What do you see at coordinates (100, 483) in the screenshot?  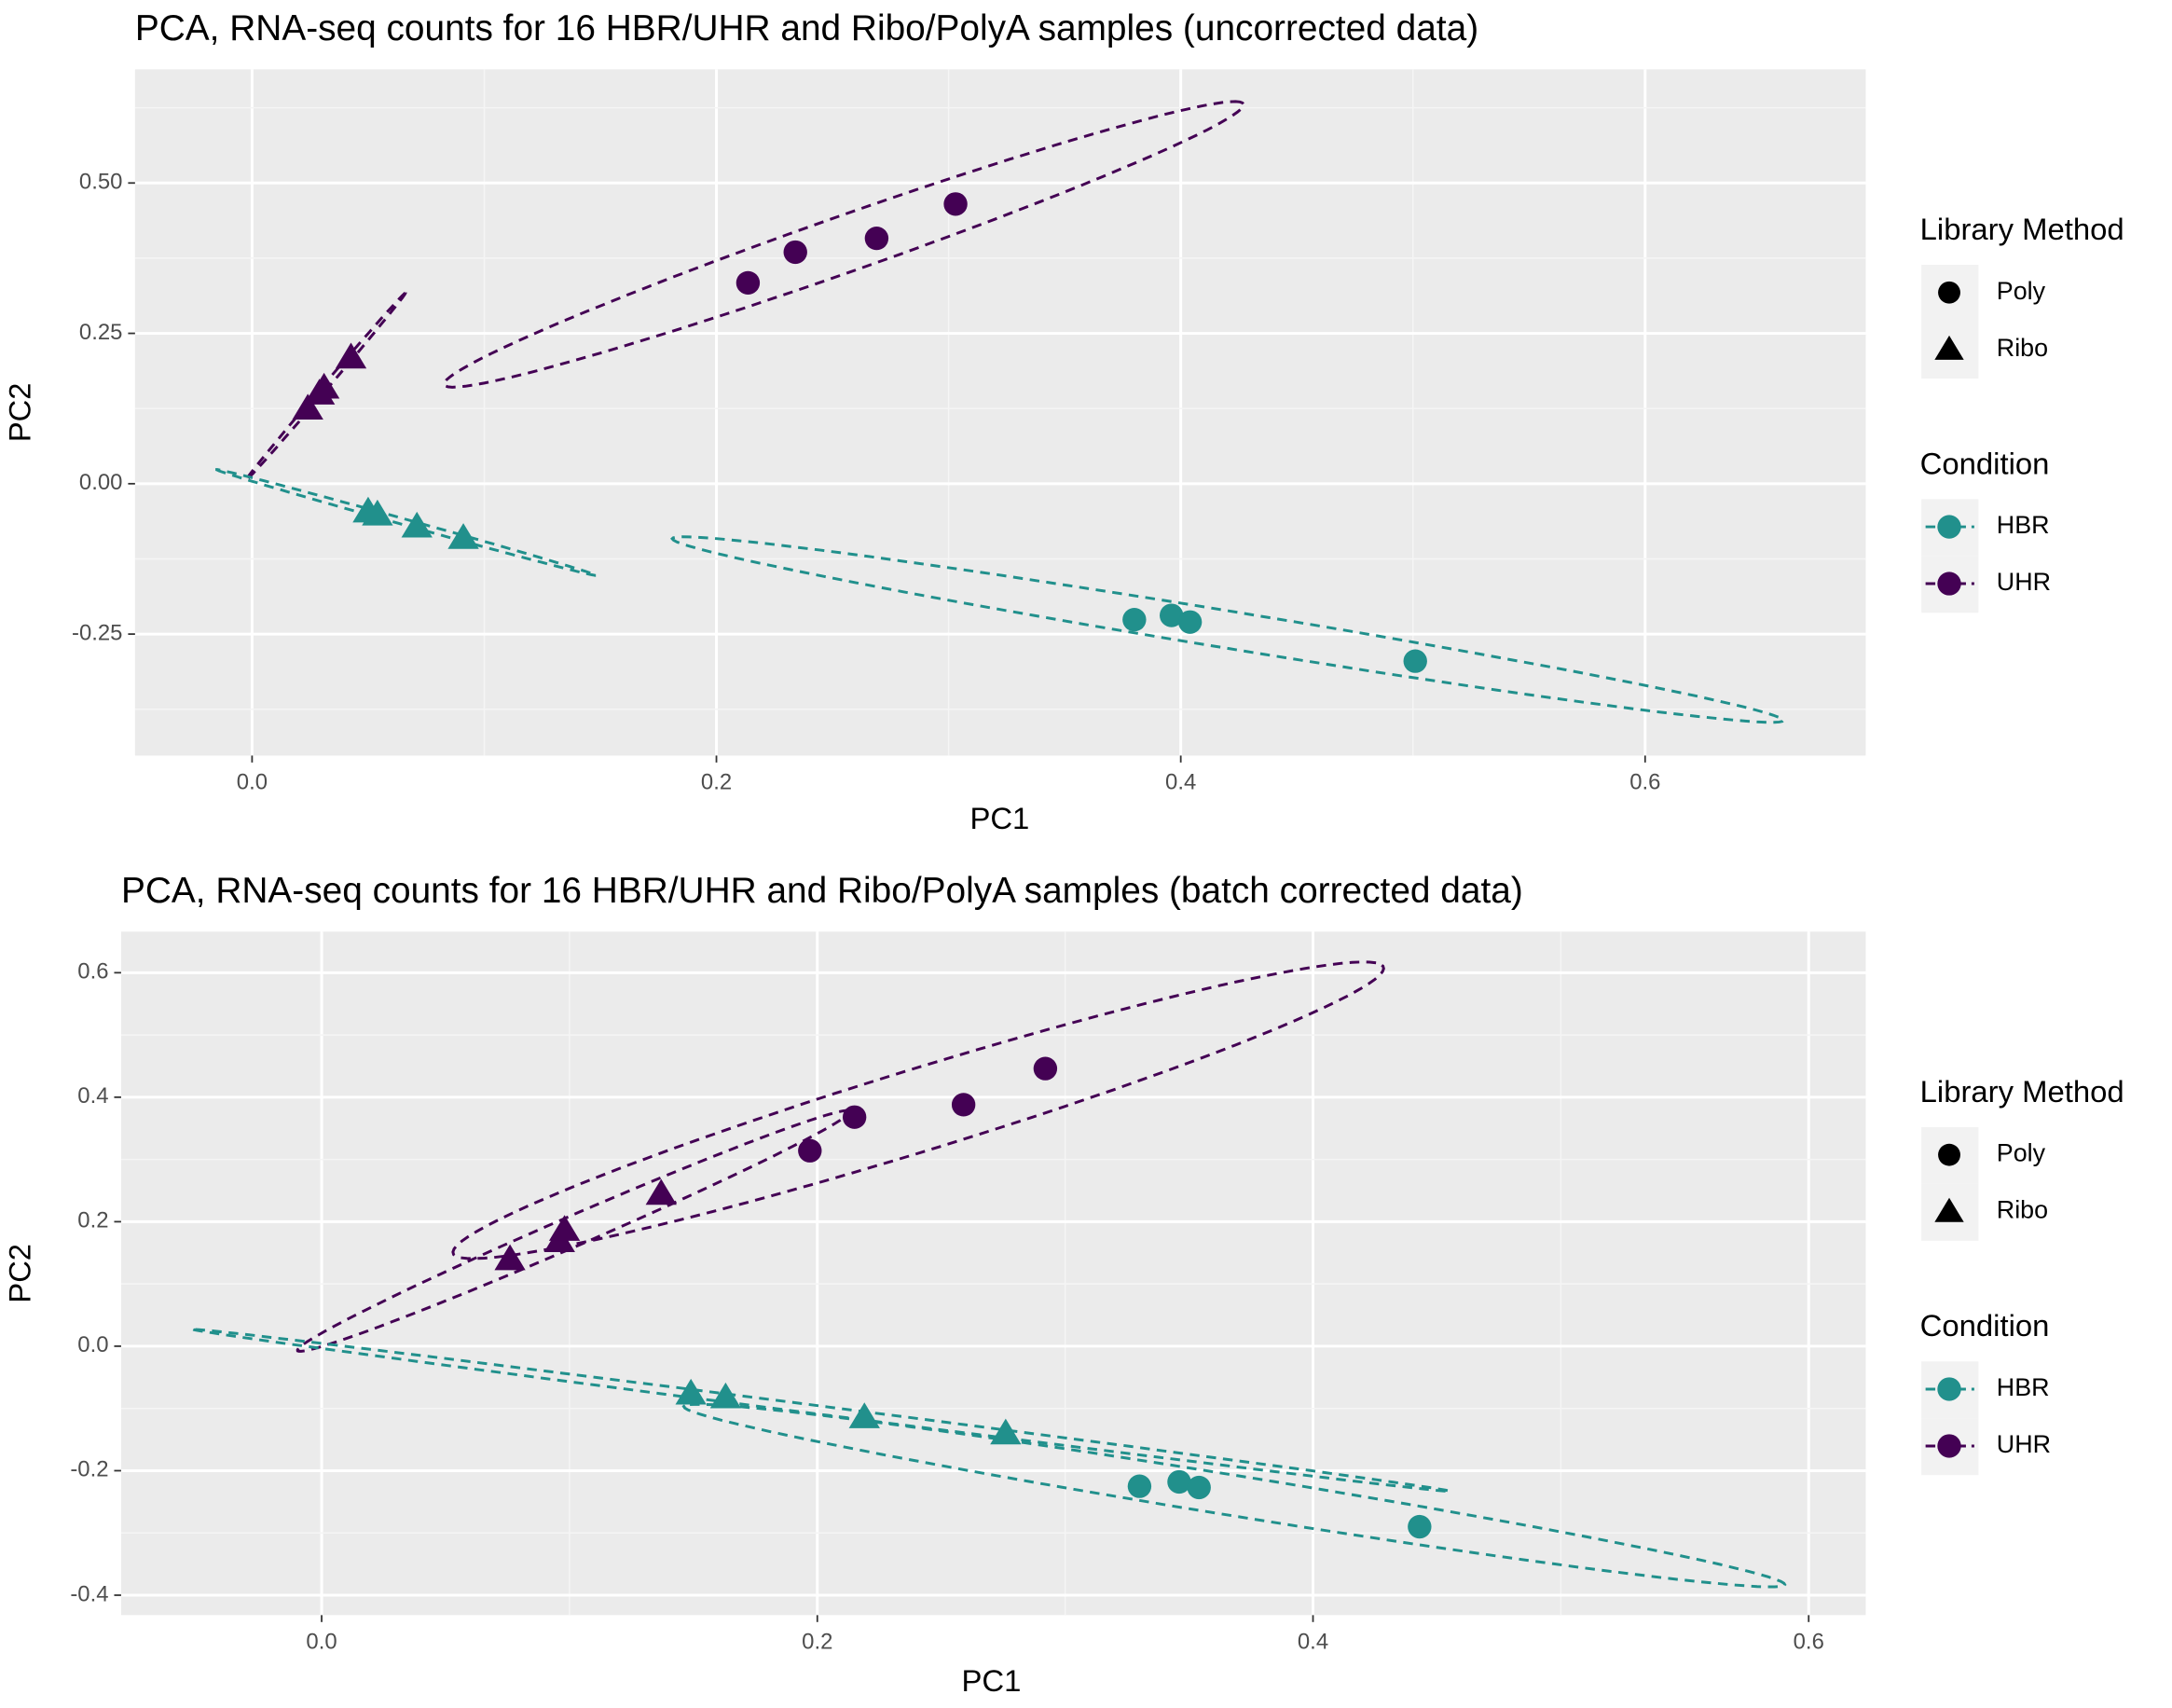 I see `y-tick-label: 0.00` at bounding box center [100, 483].